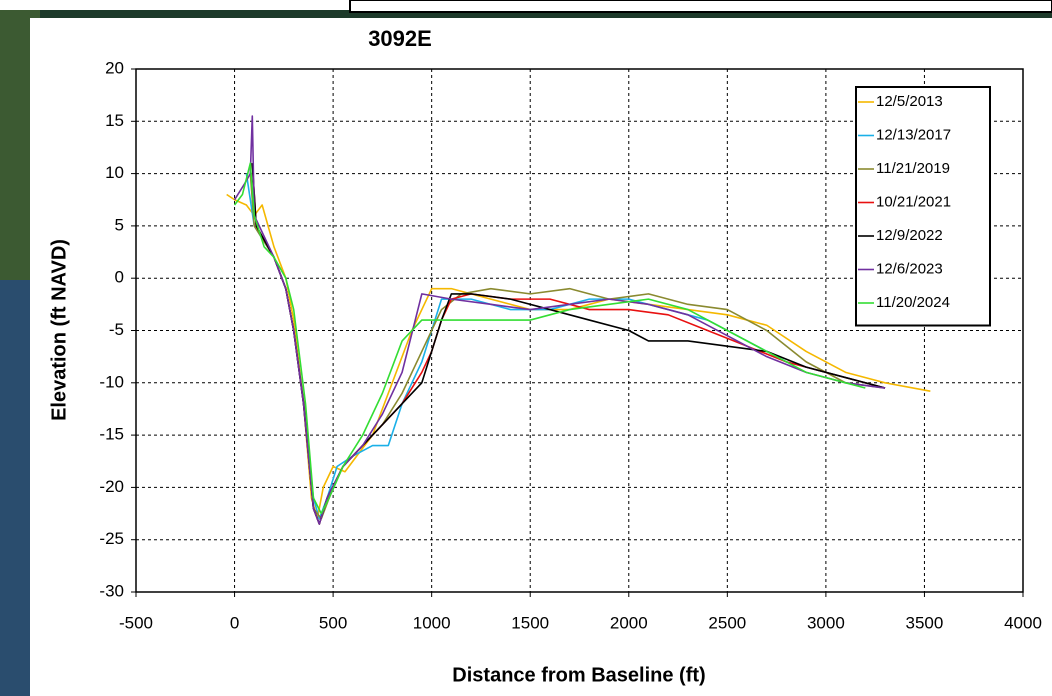  I want to click on legend-label: 12/5/2013, so click(909, 101).